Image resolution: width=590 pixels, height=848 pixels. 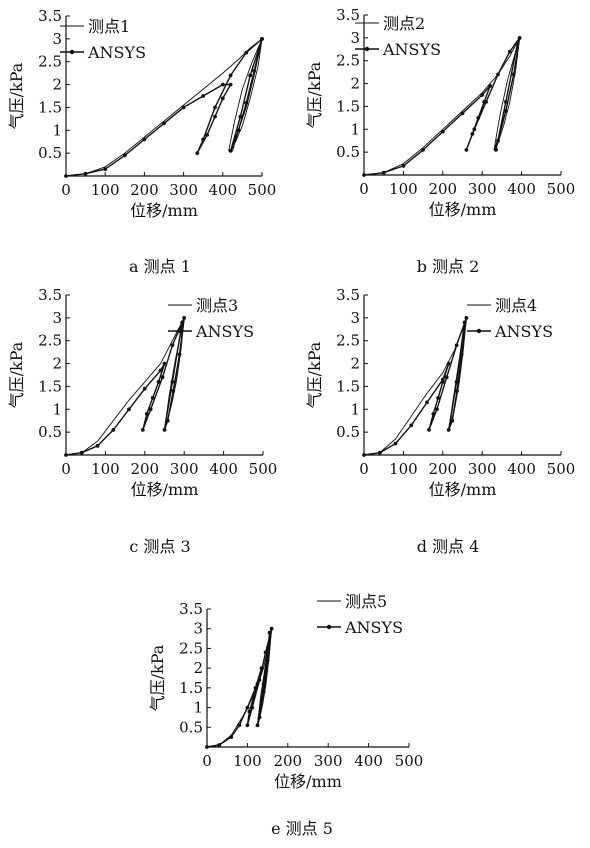 What do you see at coordinates (109, 26) in the screenshot?
I see `legend-label: 测点1` at bounding box center [109, 26].